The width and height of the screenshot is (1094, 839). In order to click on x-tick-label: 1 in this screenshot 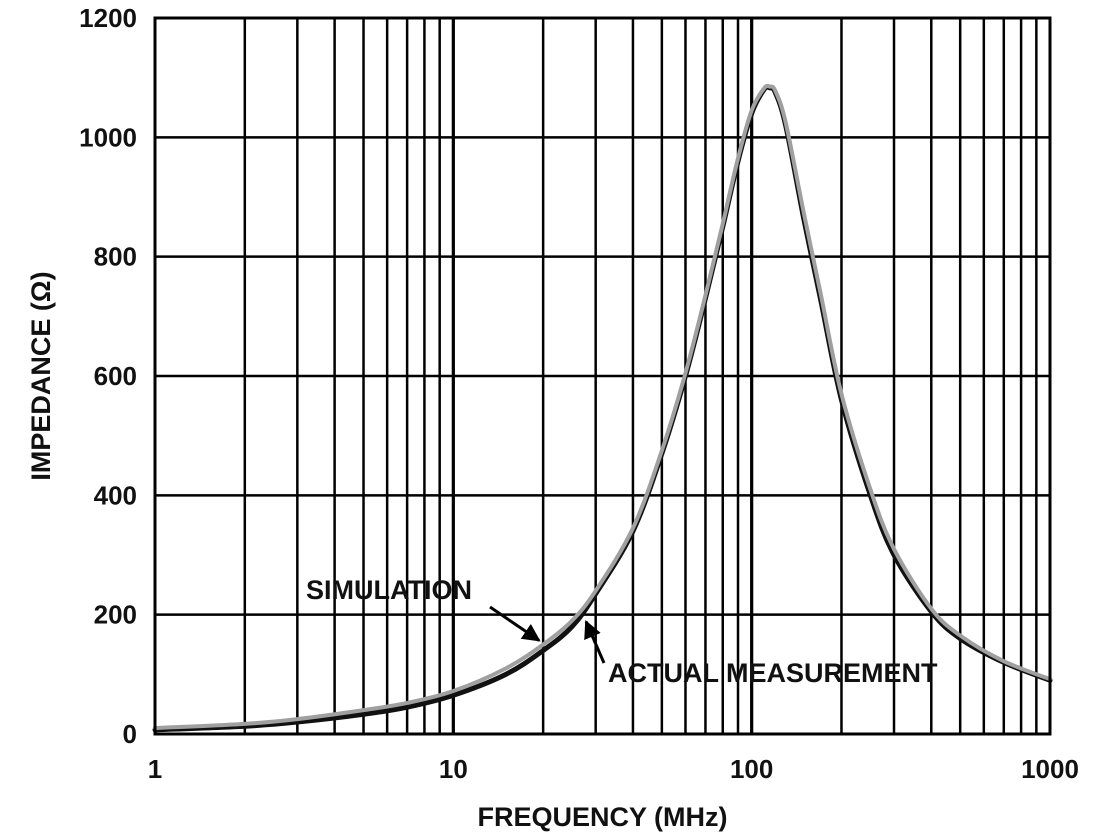, I will do `click(155, 769)`.